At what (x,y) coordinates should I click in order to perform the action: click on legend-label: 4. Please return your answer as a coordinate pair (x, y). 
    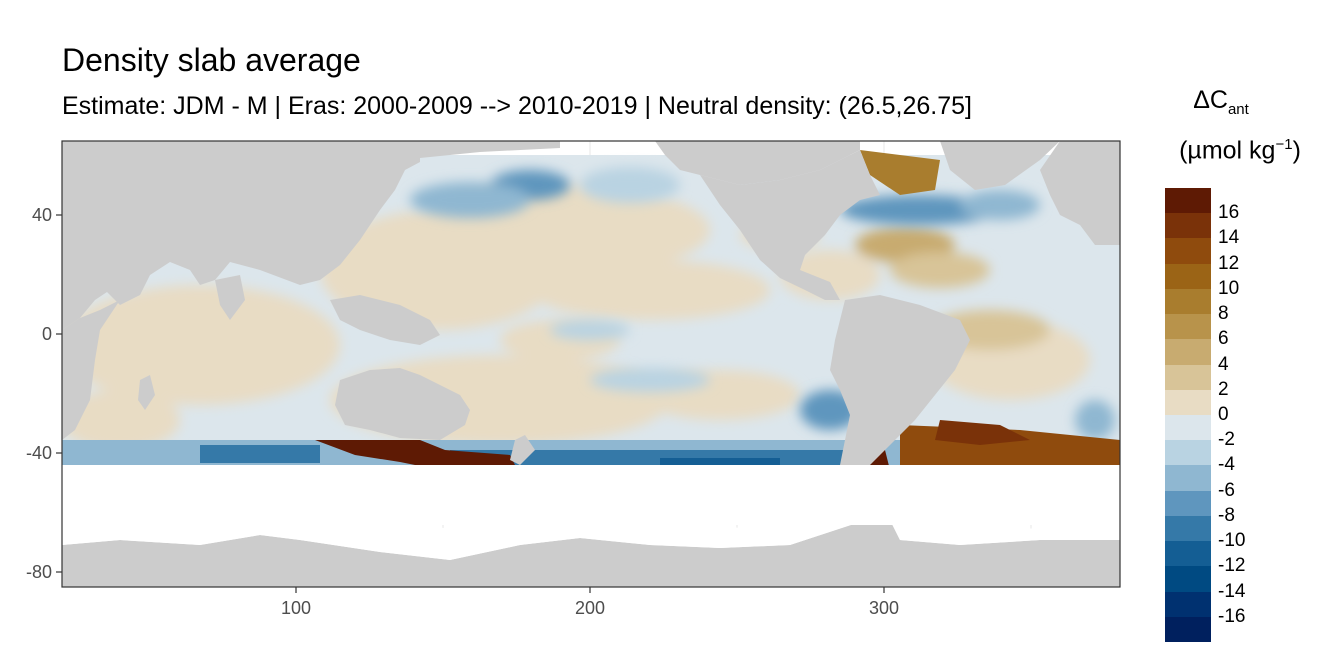
    Looking at the image, I should click on (1223, 364).